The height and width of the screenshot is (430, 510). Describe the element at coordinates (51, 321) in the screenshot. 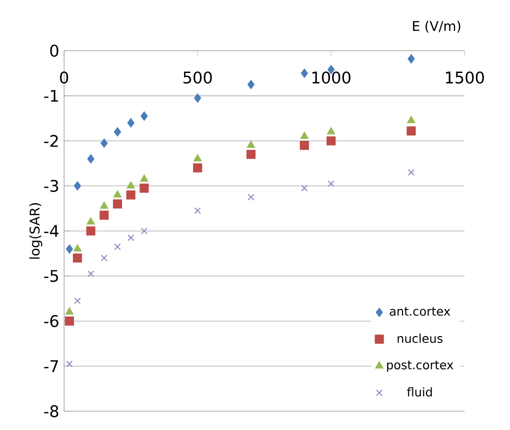

I see `y-tick-label: -6` at that location.